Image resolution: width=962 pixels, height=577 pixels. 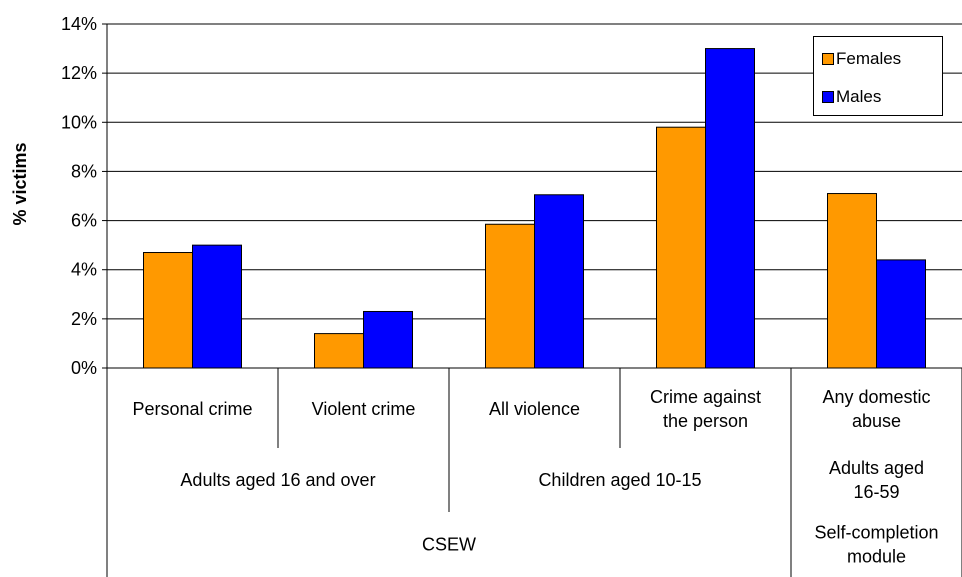 I want to click on y-tick-label: 14%, so click(x=79, y=24).